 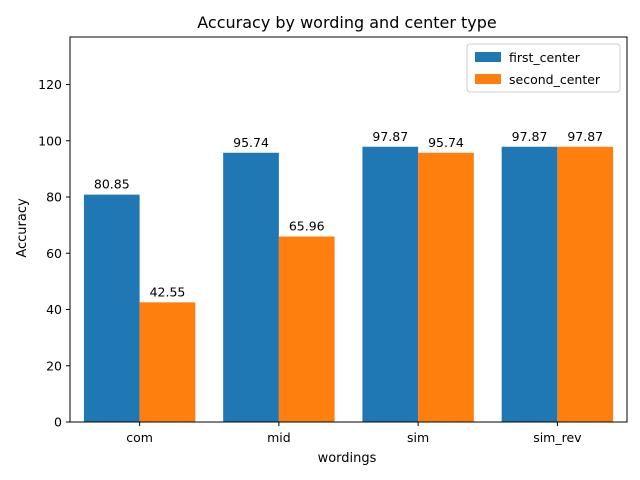 What do you see at coordinates (306, 329) in the screenshot?
I see `bar-second_center-mid` at bounding box center [306, 329].